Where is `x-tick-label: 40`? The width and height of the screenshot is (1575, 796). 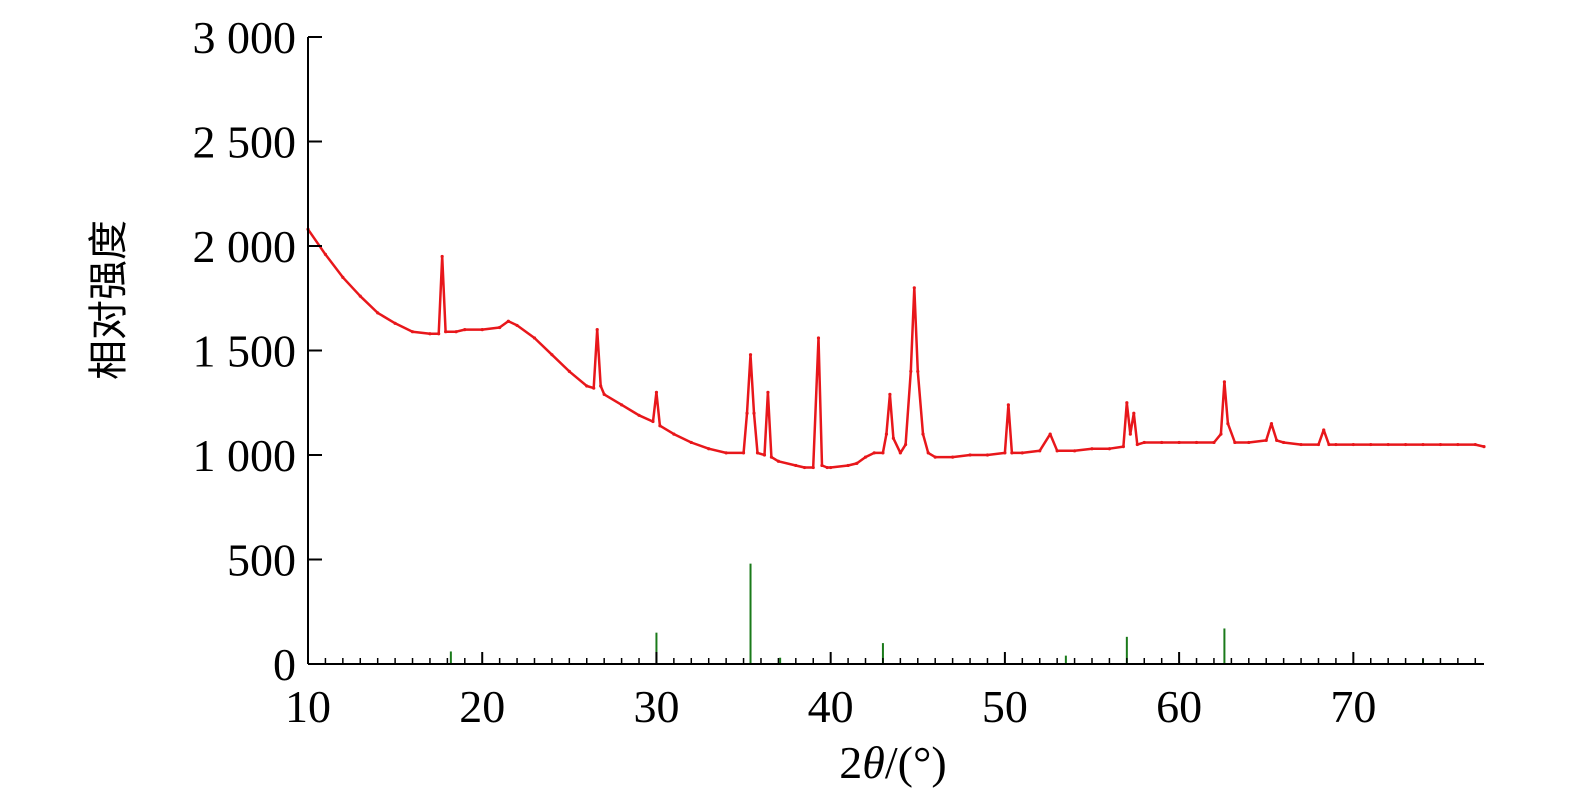 x-tick-label: 40 is located at coordinates (831, 706).